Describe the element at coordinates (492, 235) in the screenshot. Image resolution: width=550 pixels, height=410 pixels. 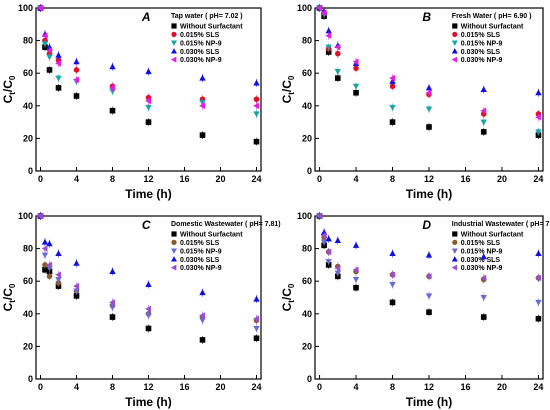
I see `legend-label: Without Surfactant` at that location.